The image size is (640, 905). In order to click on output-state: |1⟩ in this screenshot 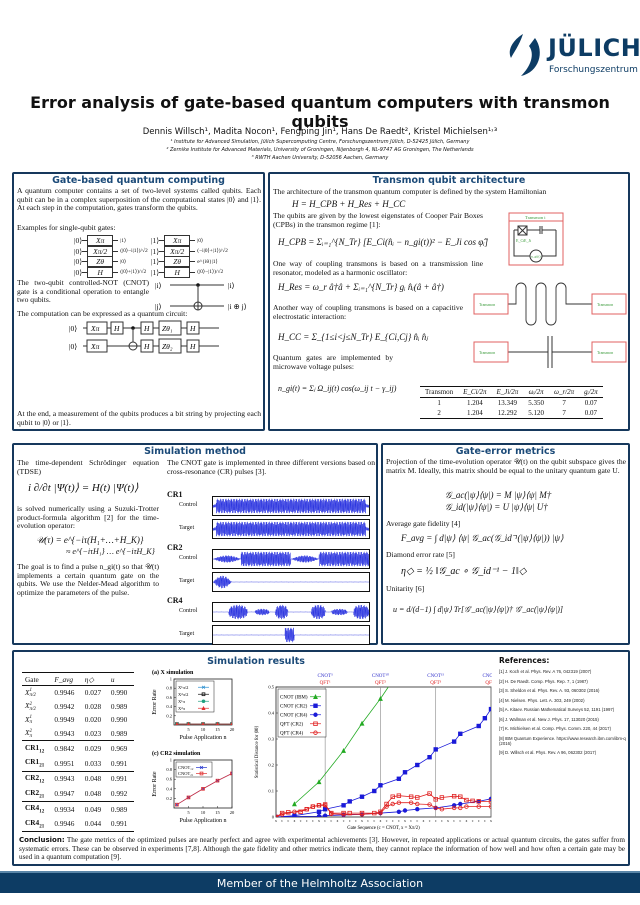, I will do `click(123, 240)`.